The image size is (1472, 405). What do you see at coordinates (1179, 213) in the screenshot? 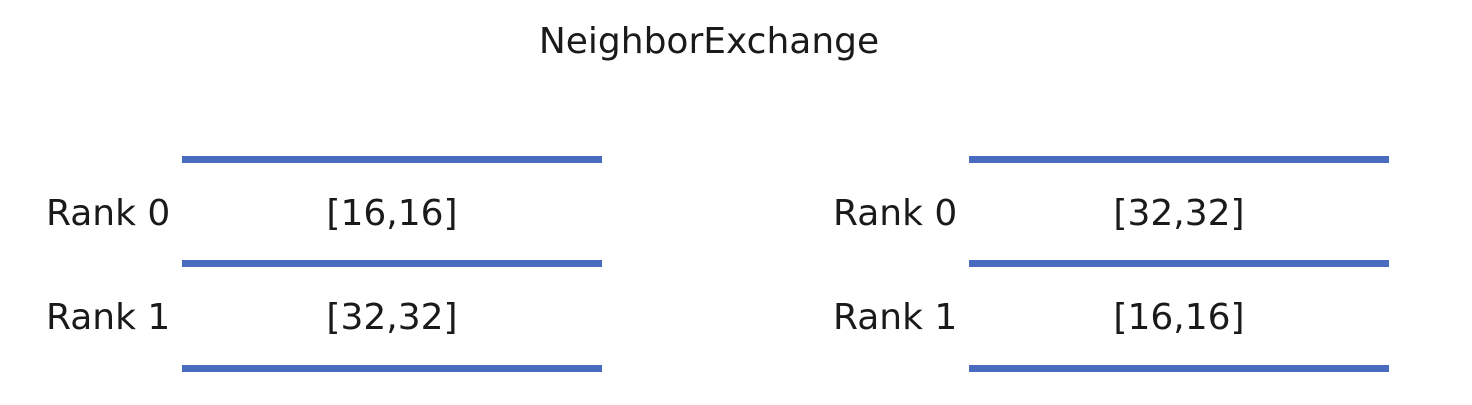
I see `right-rank-0-value: [32,32]` at bounding box center [1179, 213].